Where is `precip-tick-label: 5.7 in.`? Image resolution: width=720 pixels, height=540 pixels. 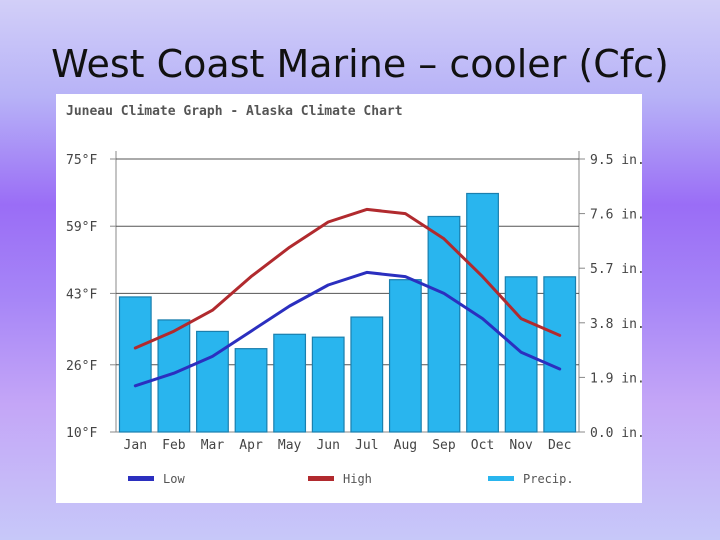
precip-tick-label: 5.7 in. is located at coordinates (616, 269).